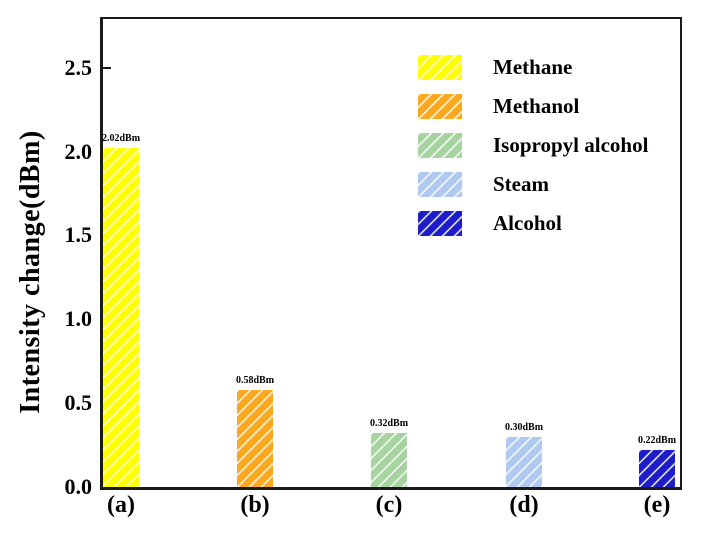 The width and height of the screenshot is (721, 540). What do you see at coordinates (78, 486) in the screenshot?
I see `y-tick-label-0: 0.0` at bounding box center [78, 486].